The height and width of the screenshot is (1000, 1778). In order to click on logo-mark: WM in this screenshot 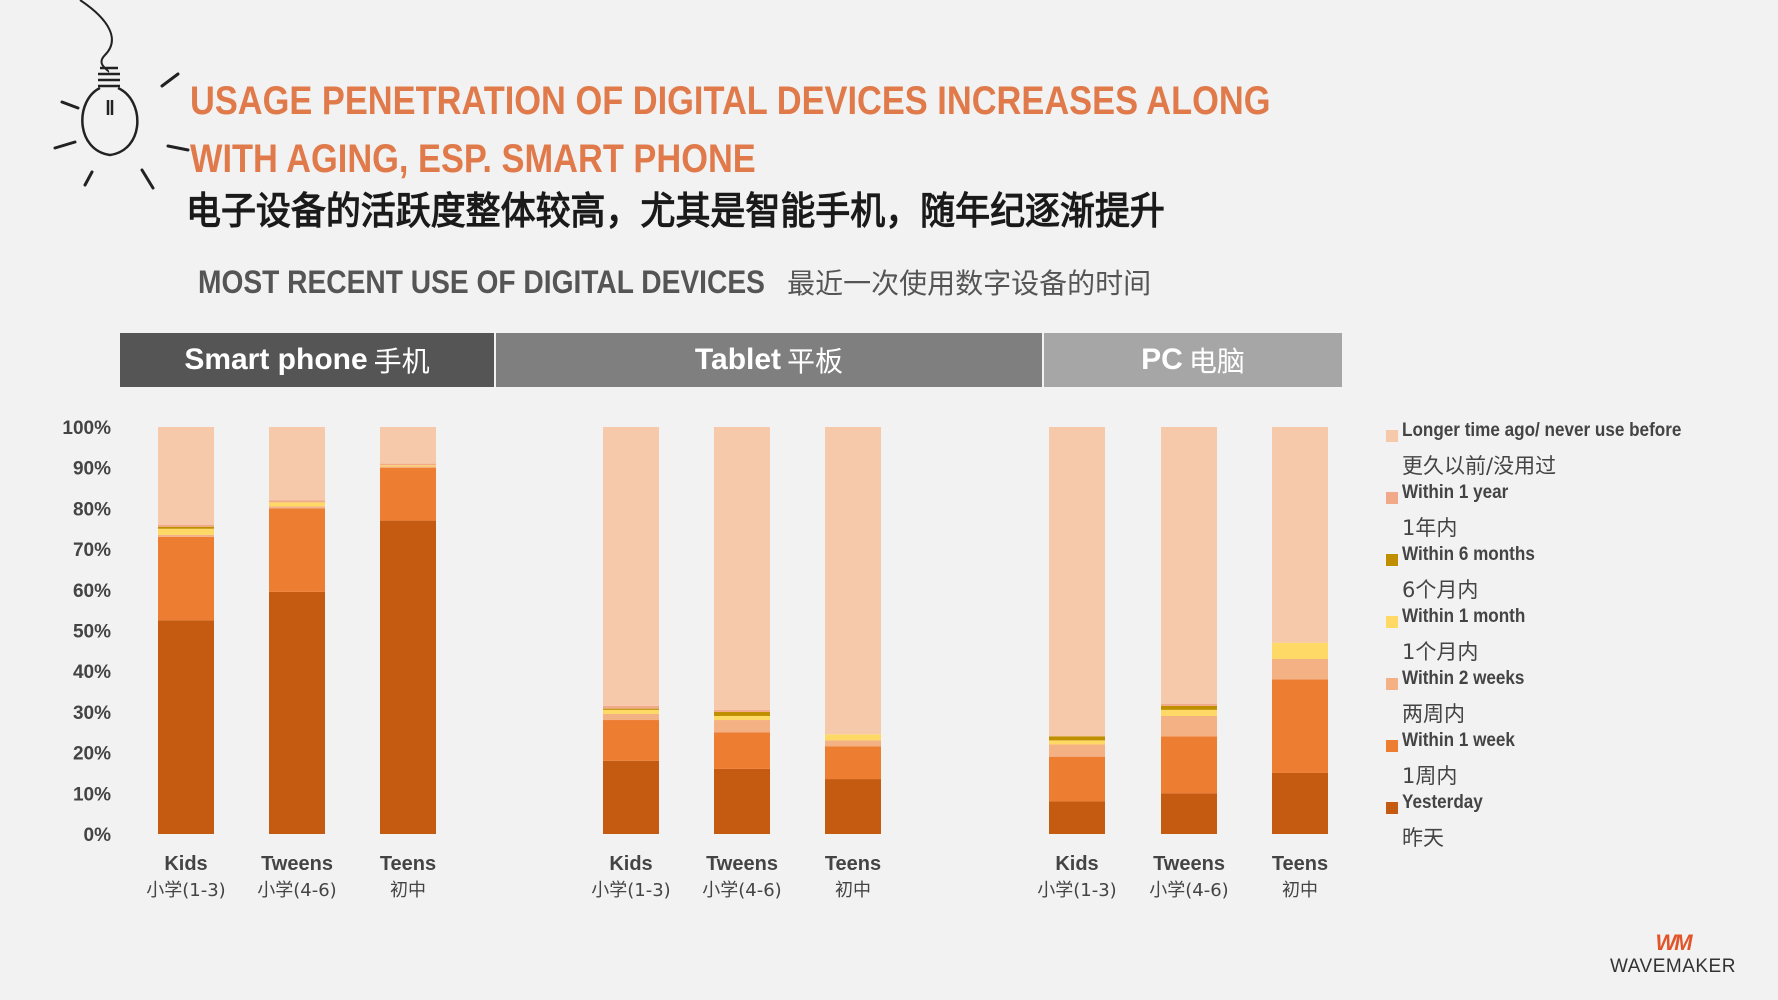, I will do `click(1673, 942)`.